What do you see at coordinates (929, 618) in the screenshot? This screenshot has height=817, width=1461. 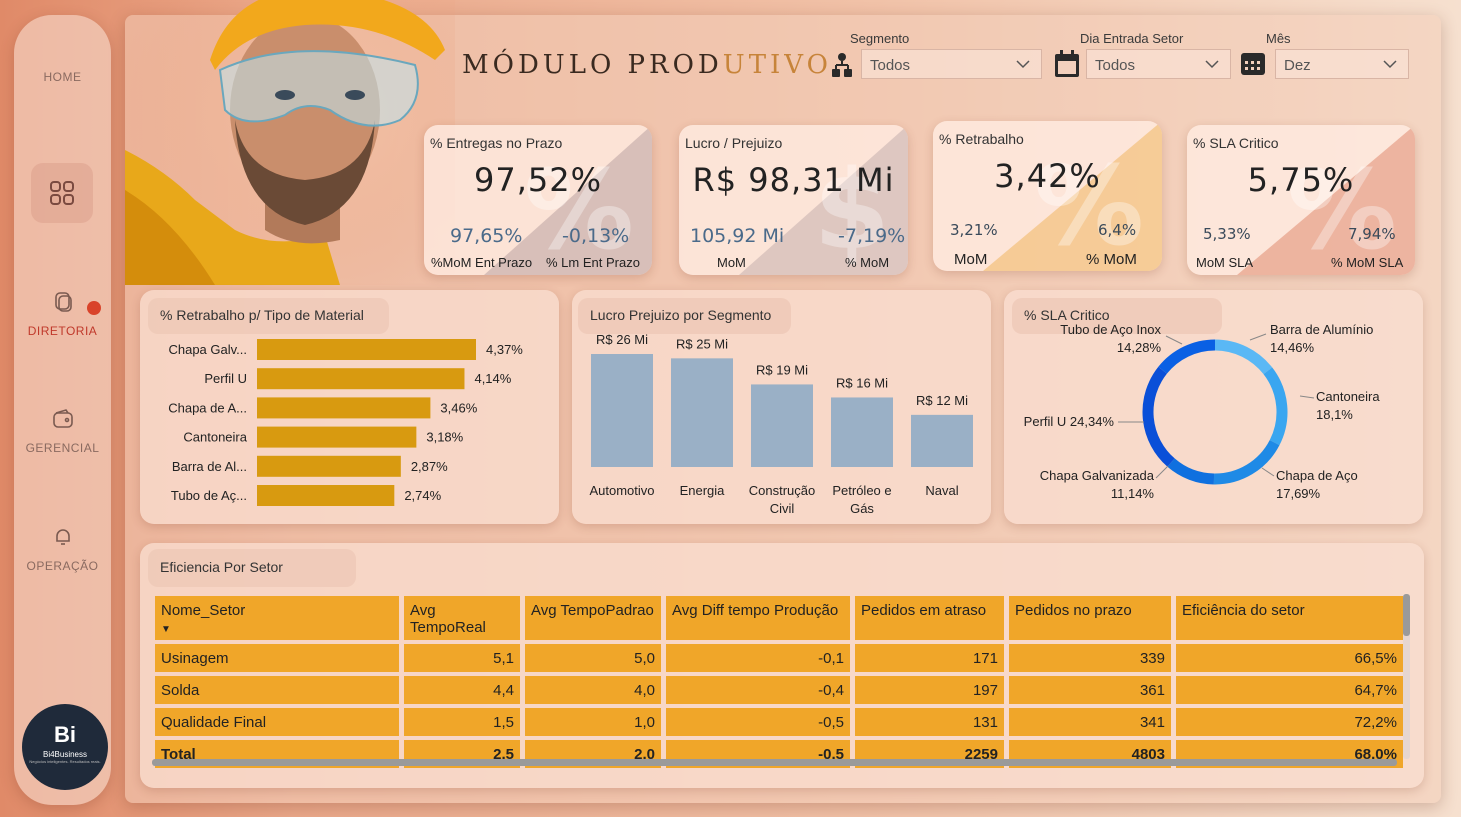 I see `column-header: Pedidos em atraso` at bounding box center [929, 618].